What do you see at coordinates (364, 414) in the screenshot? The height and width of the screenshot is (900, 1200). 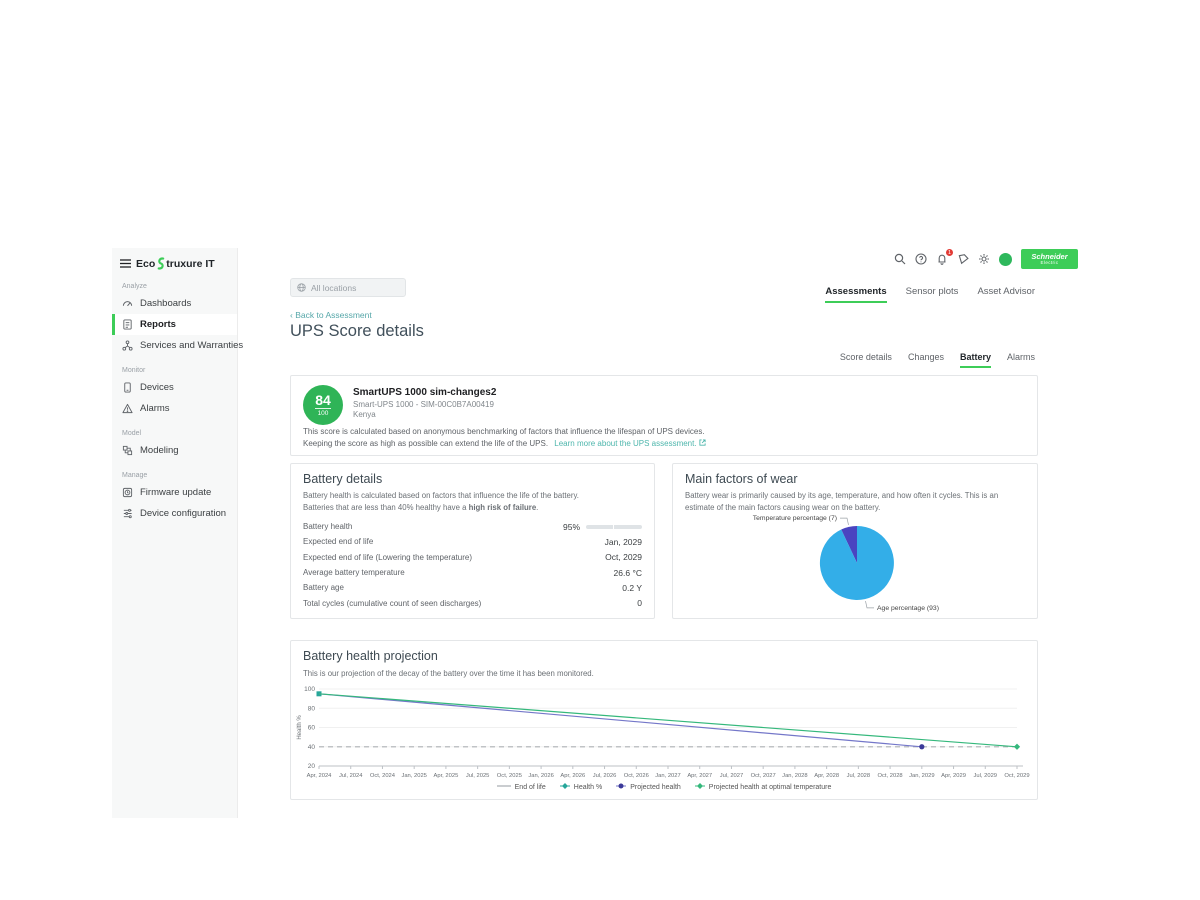 I see `device-location: Kenya` at bounding box center [364, 414].